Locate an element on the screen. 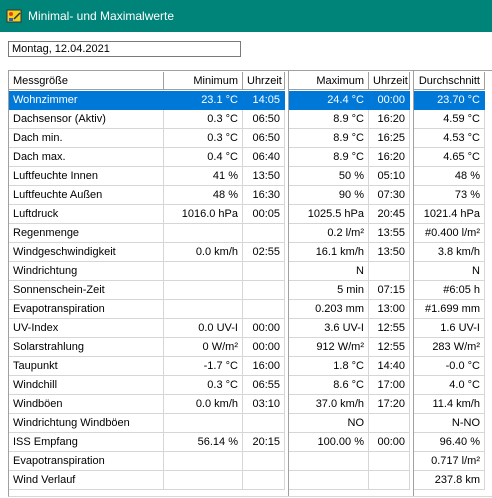 This screenshot has width=492, height=498. col-messgroesse-cell: Dach max. is located at coordinates (86, 157).